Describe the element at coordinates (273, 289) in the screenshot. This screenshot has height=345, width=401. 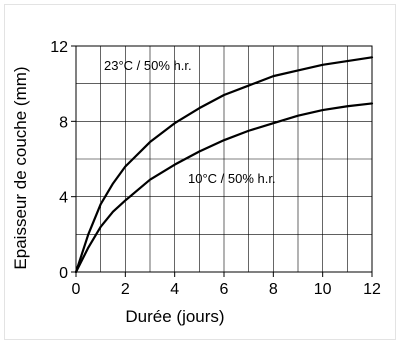
I see `x-tick-label: 8` at that location.